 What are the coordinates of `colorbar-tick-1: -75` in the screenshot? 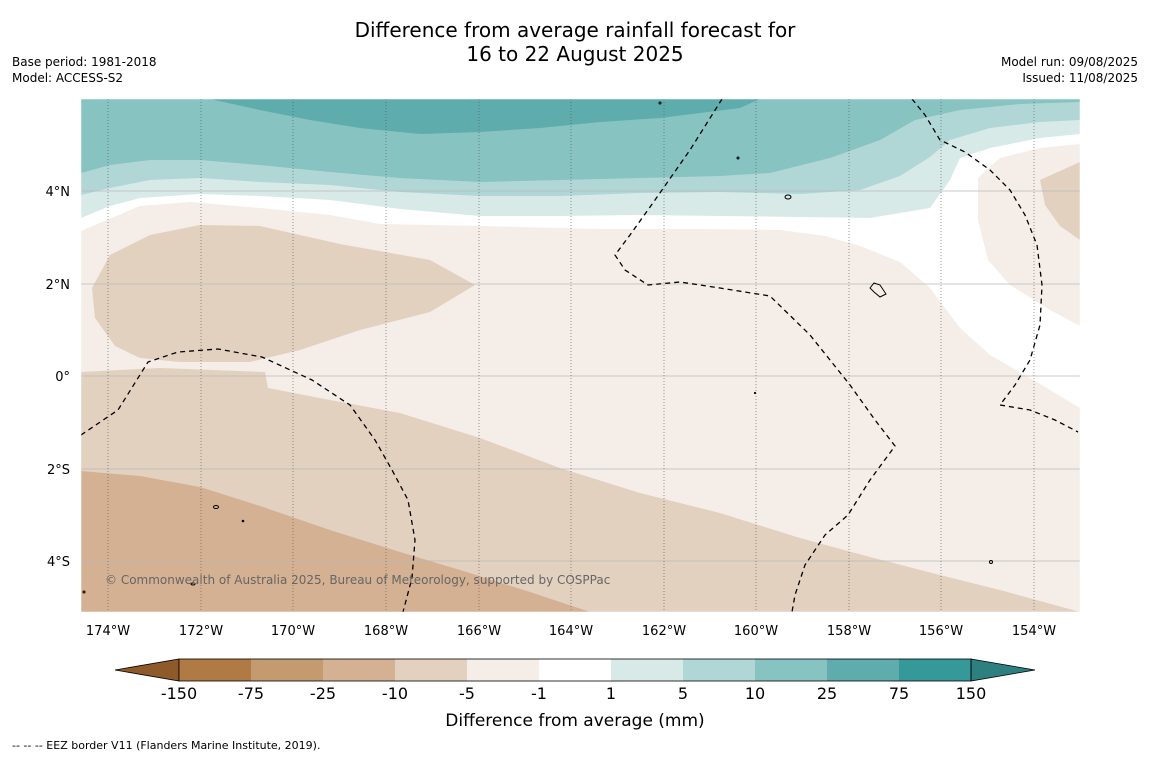 It's located at (251, 693).